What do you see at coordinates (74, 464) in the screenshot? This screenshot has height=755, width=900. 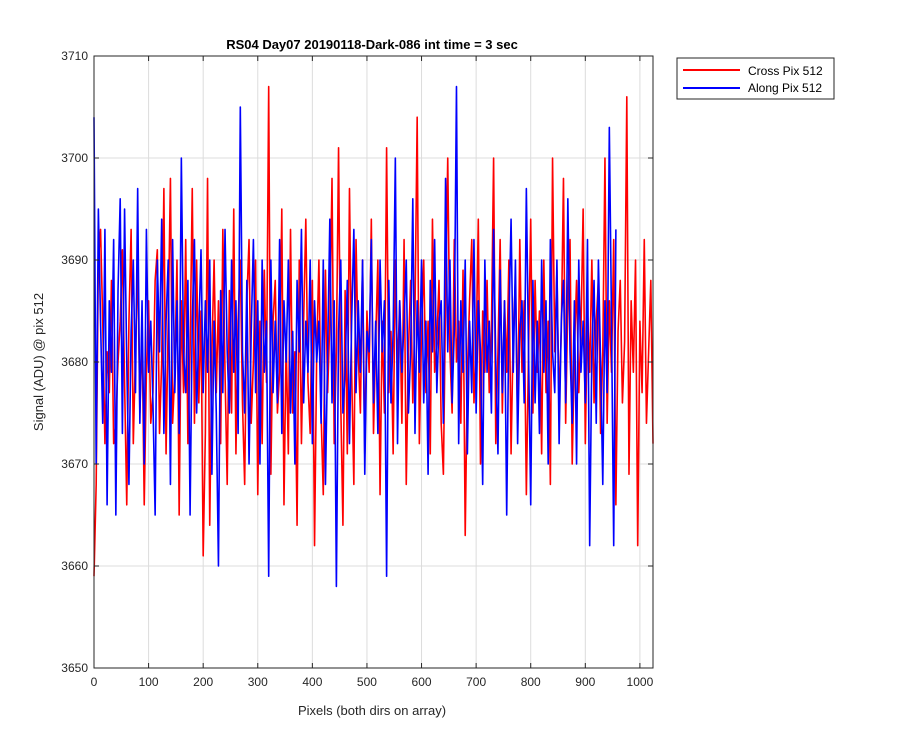 I see `y-tick-label: 3670` at bounding box center [74, 464].